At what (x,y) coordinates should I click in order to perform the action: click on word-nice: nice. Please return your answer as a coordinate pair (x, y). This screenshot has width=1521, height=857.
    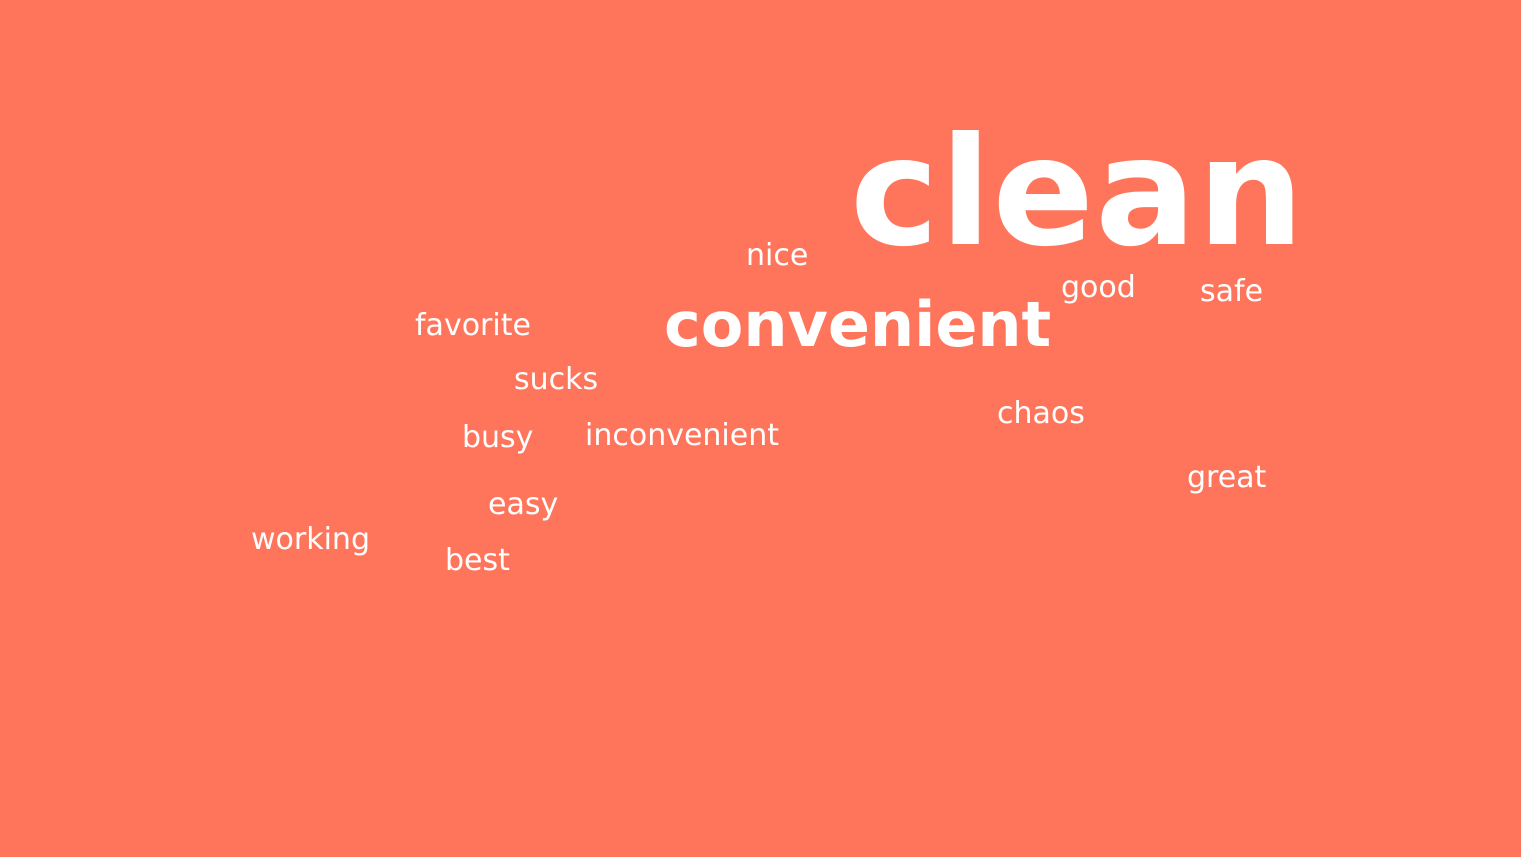
    Looking at the image, I should click on (777, 255).